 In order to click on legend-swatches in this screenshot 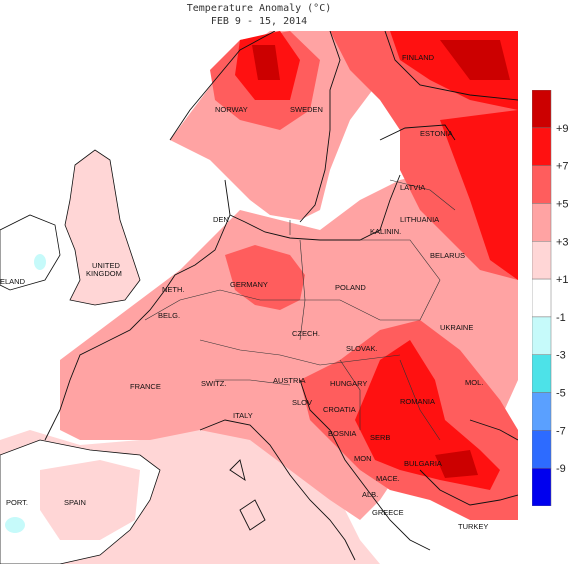, I will do `click(542, 298)`.